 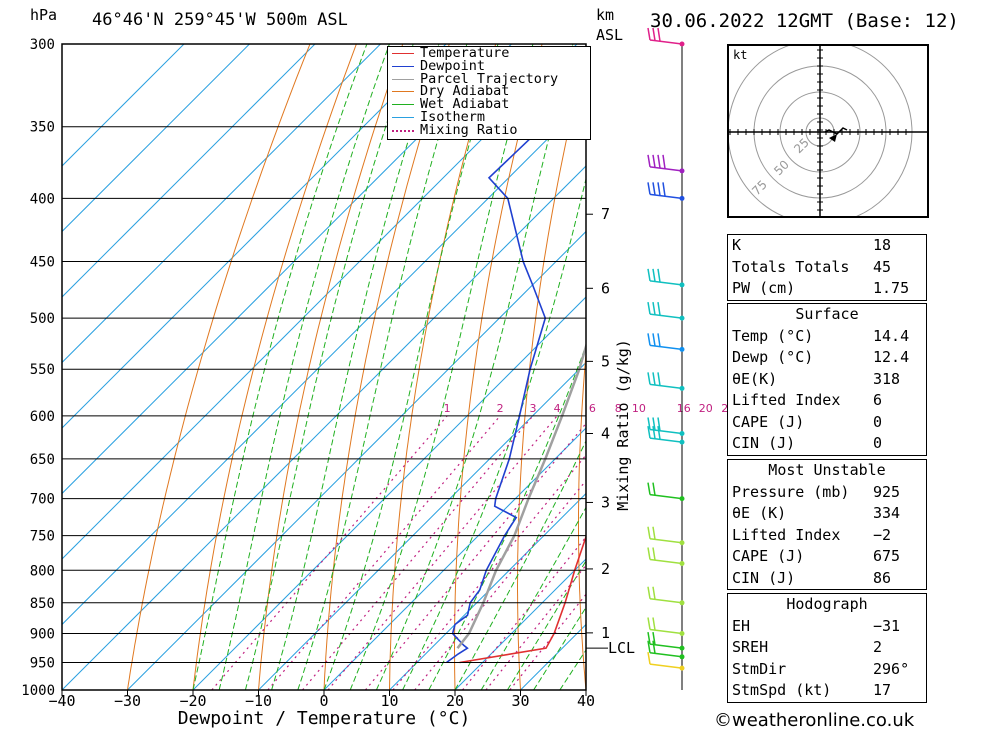 What do you see at coordinates (489, 66) in the screenshot?
I see `legend-item: Dewpoint` at bounding box center [489, 66].